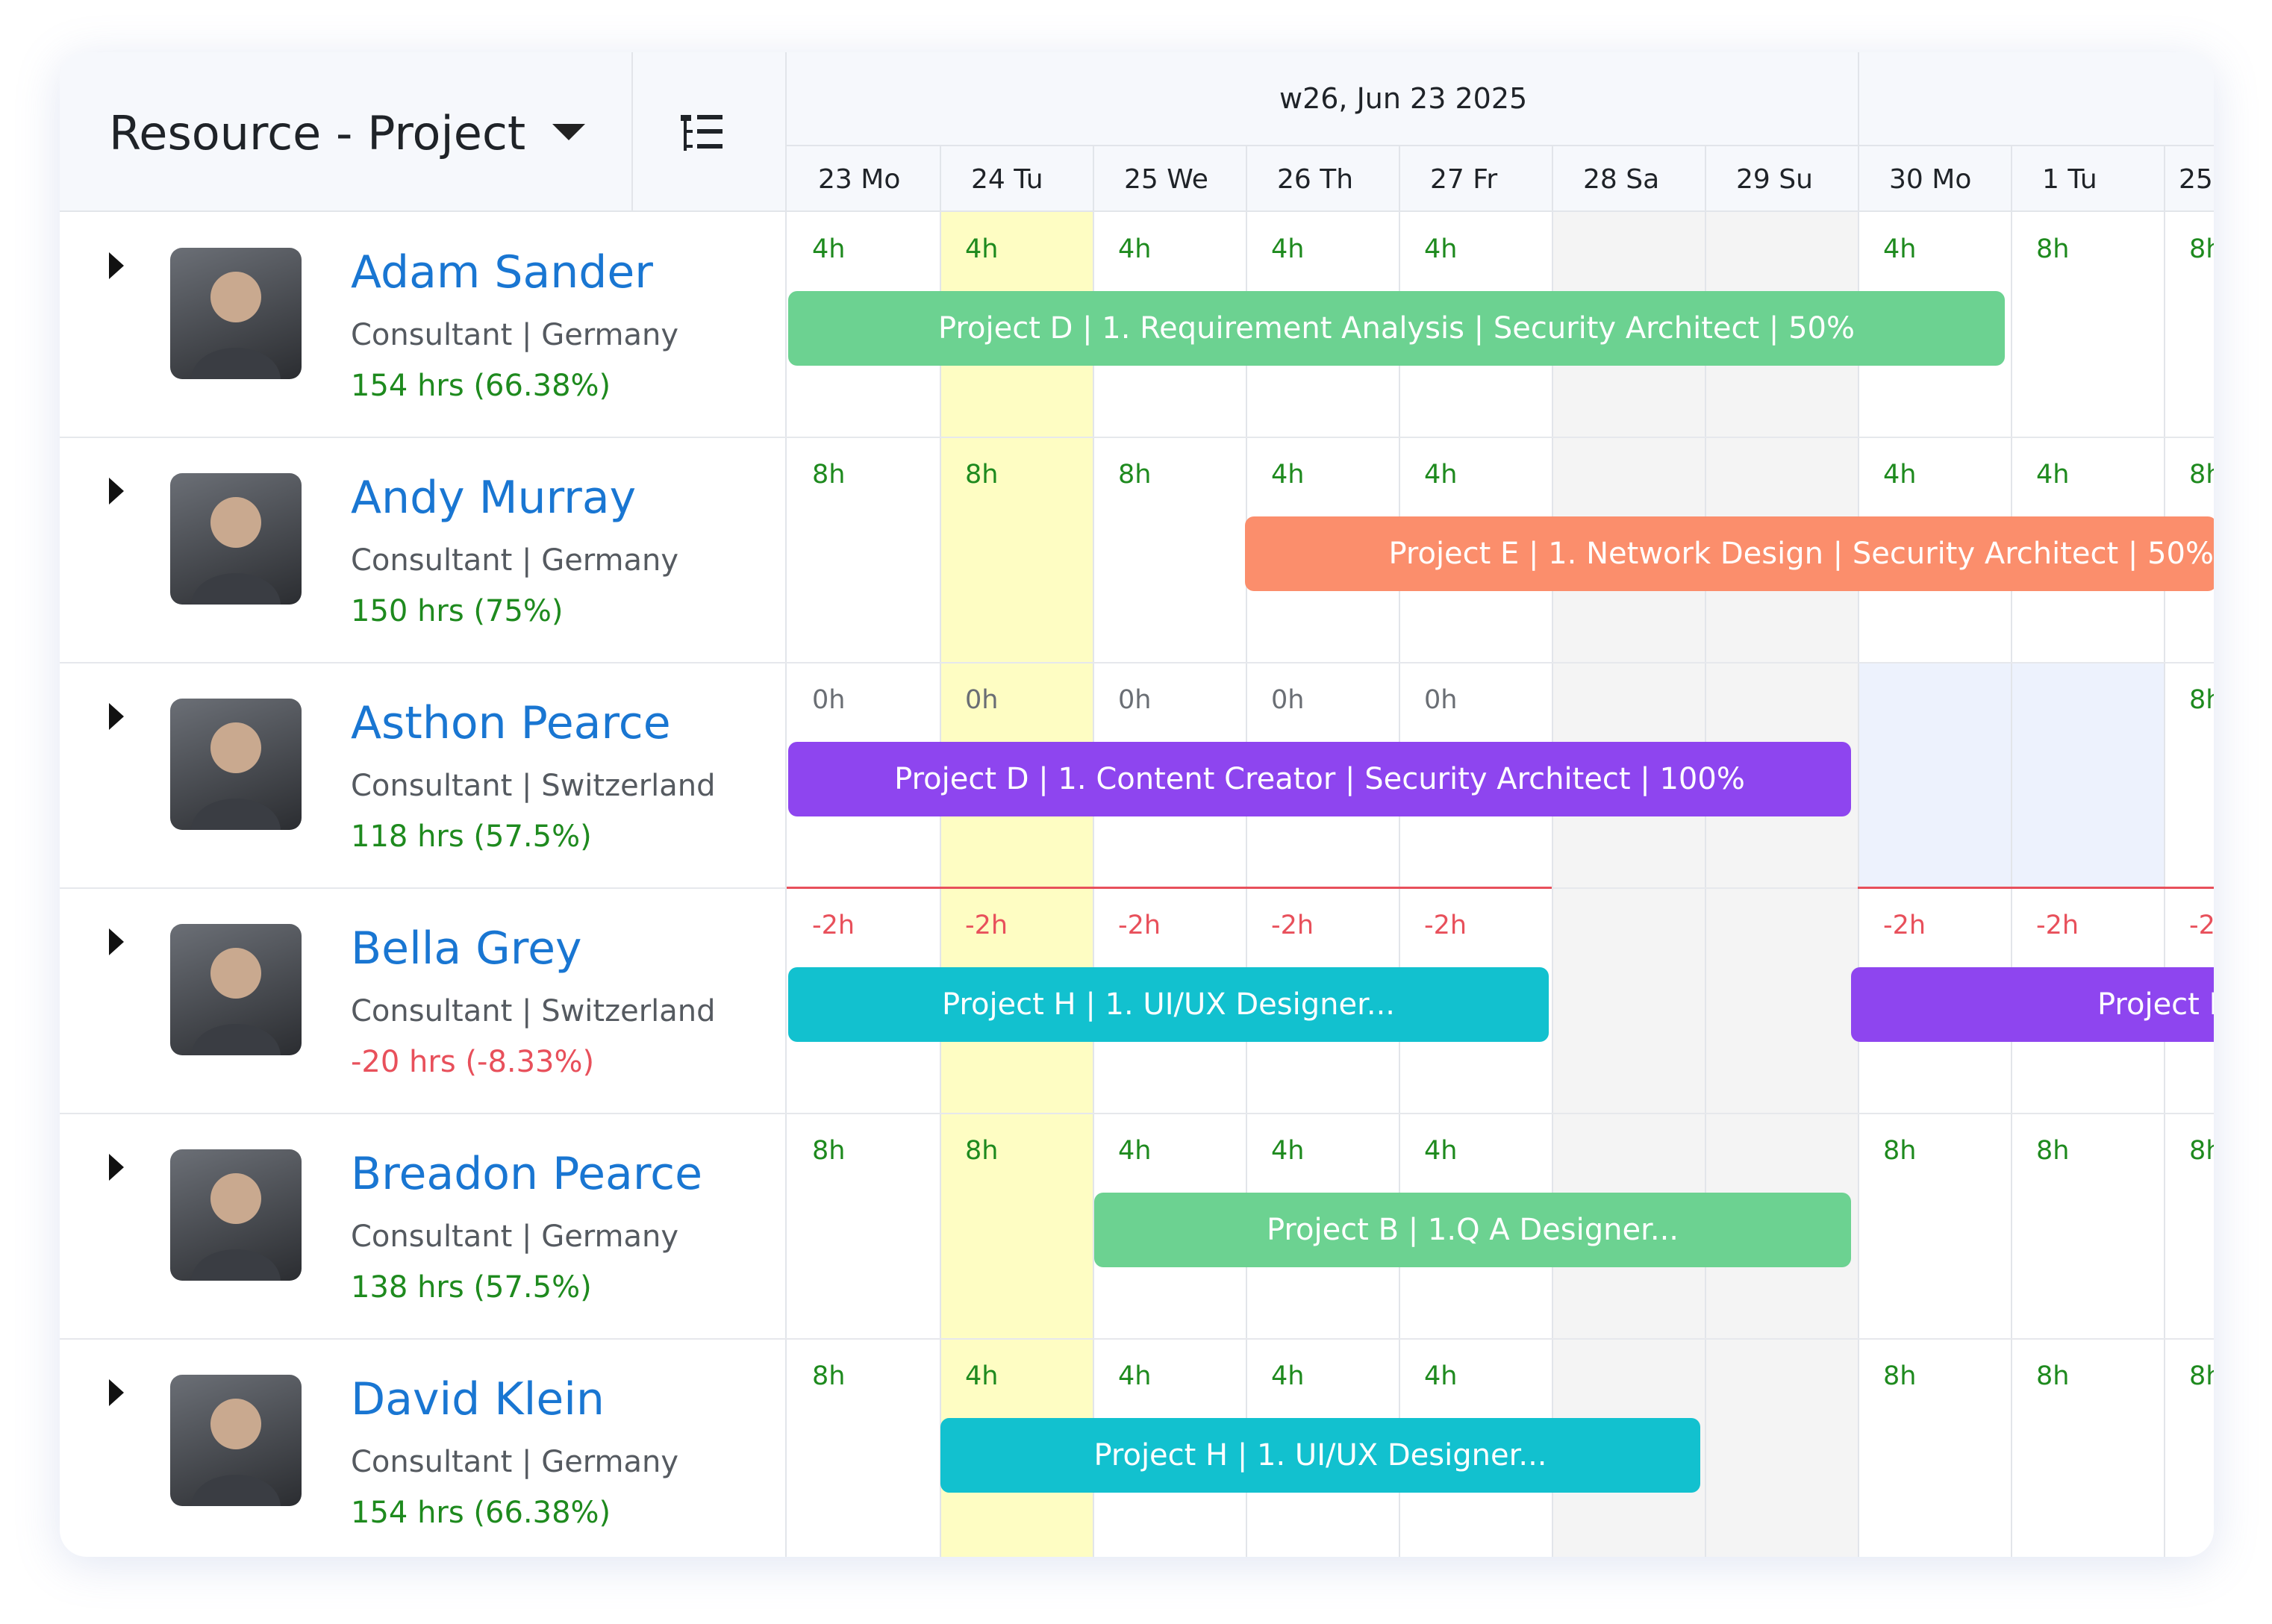 Image resolution: width=2272 pixels, height=1624 pixels. What do you see at coordinates (1137, 211) in the screenshot?
I see `header-divider` at bounding box center [1137, 211].